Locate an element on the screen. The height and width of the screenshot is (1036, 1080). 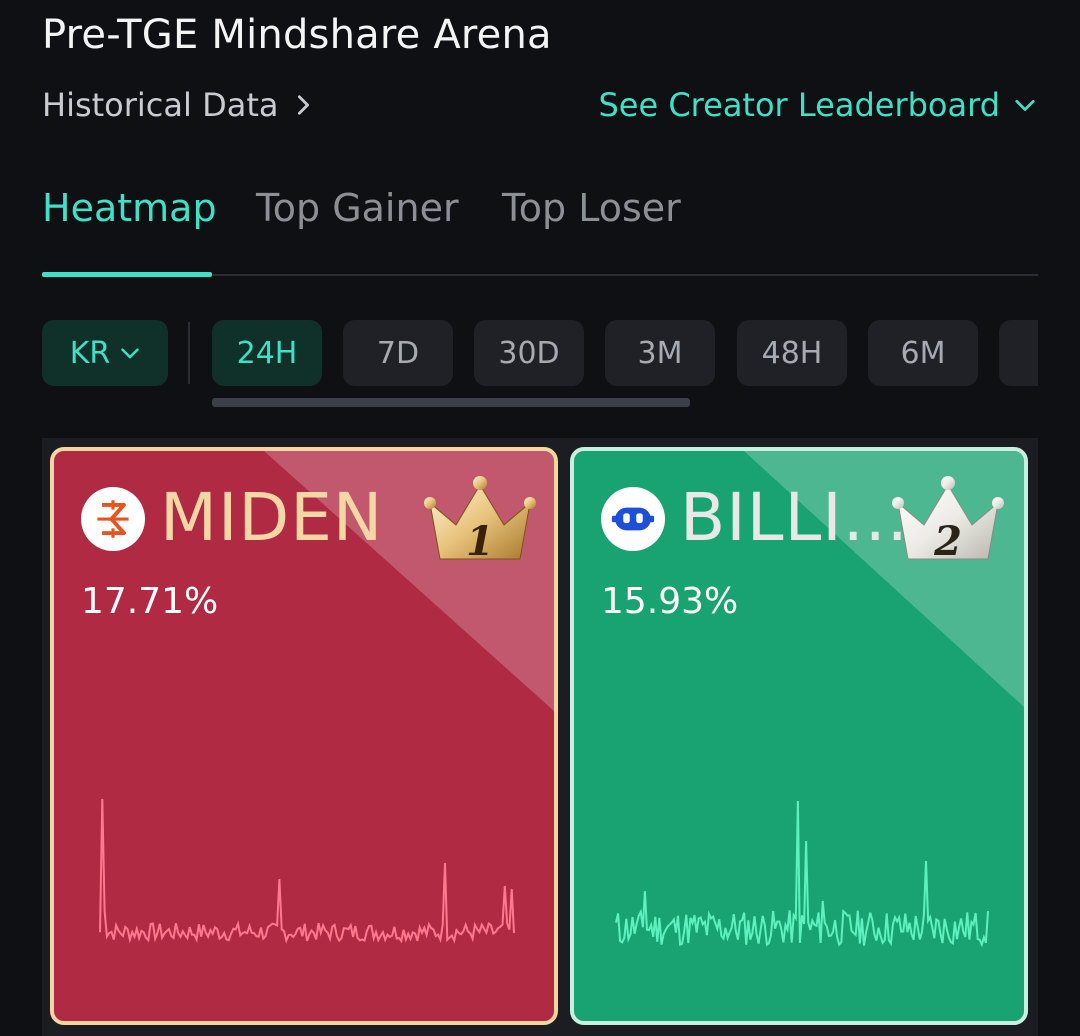
crown-icon: 2 is located at coordinates (948, 520).